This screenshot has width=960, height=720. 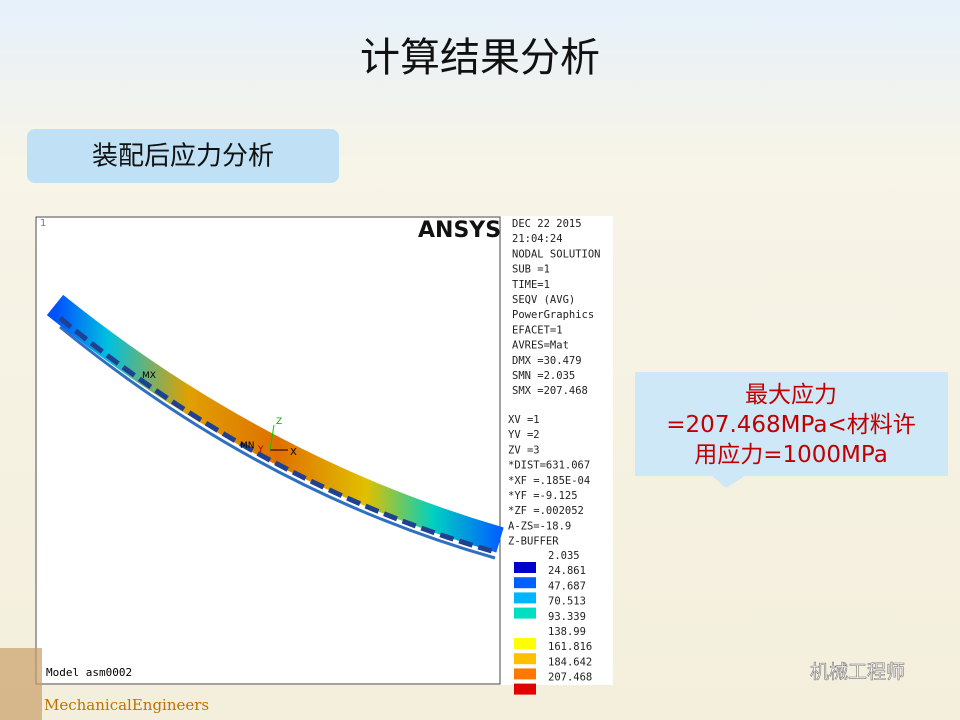 I want to click on info-line: *ZF =.002052, so click(x=546, y=511).